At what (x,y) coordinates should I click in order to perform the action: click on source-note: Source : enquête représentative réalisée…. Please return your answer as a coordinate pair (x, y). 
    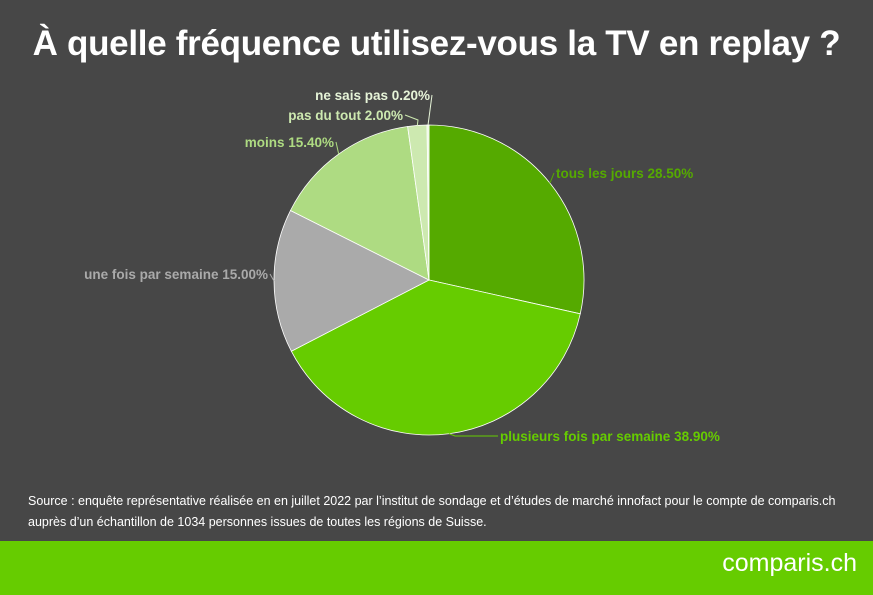
    Looking at the image, I should click on (438, 512).